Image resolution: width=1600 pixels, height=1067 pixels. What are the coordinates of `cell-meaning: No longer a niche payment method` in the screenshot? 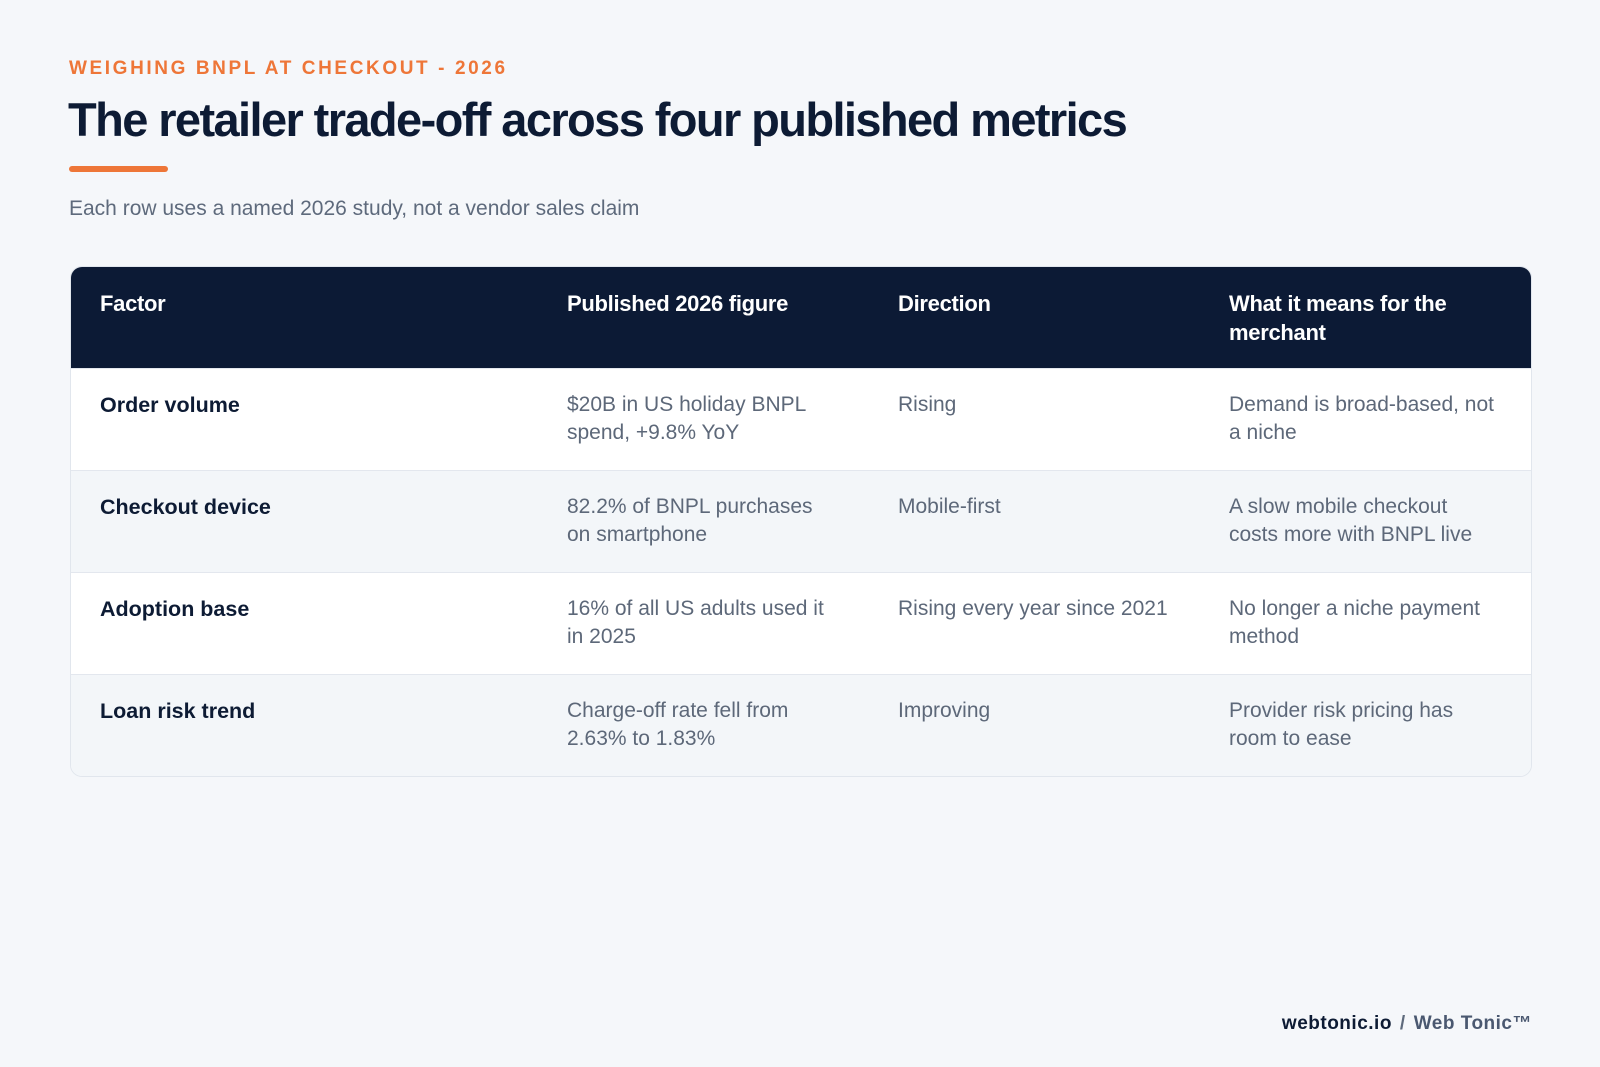 It's located at (1354, 622).